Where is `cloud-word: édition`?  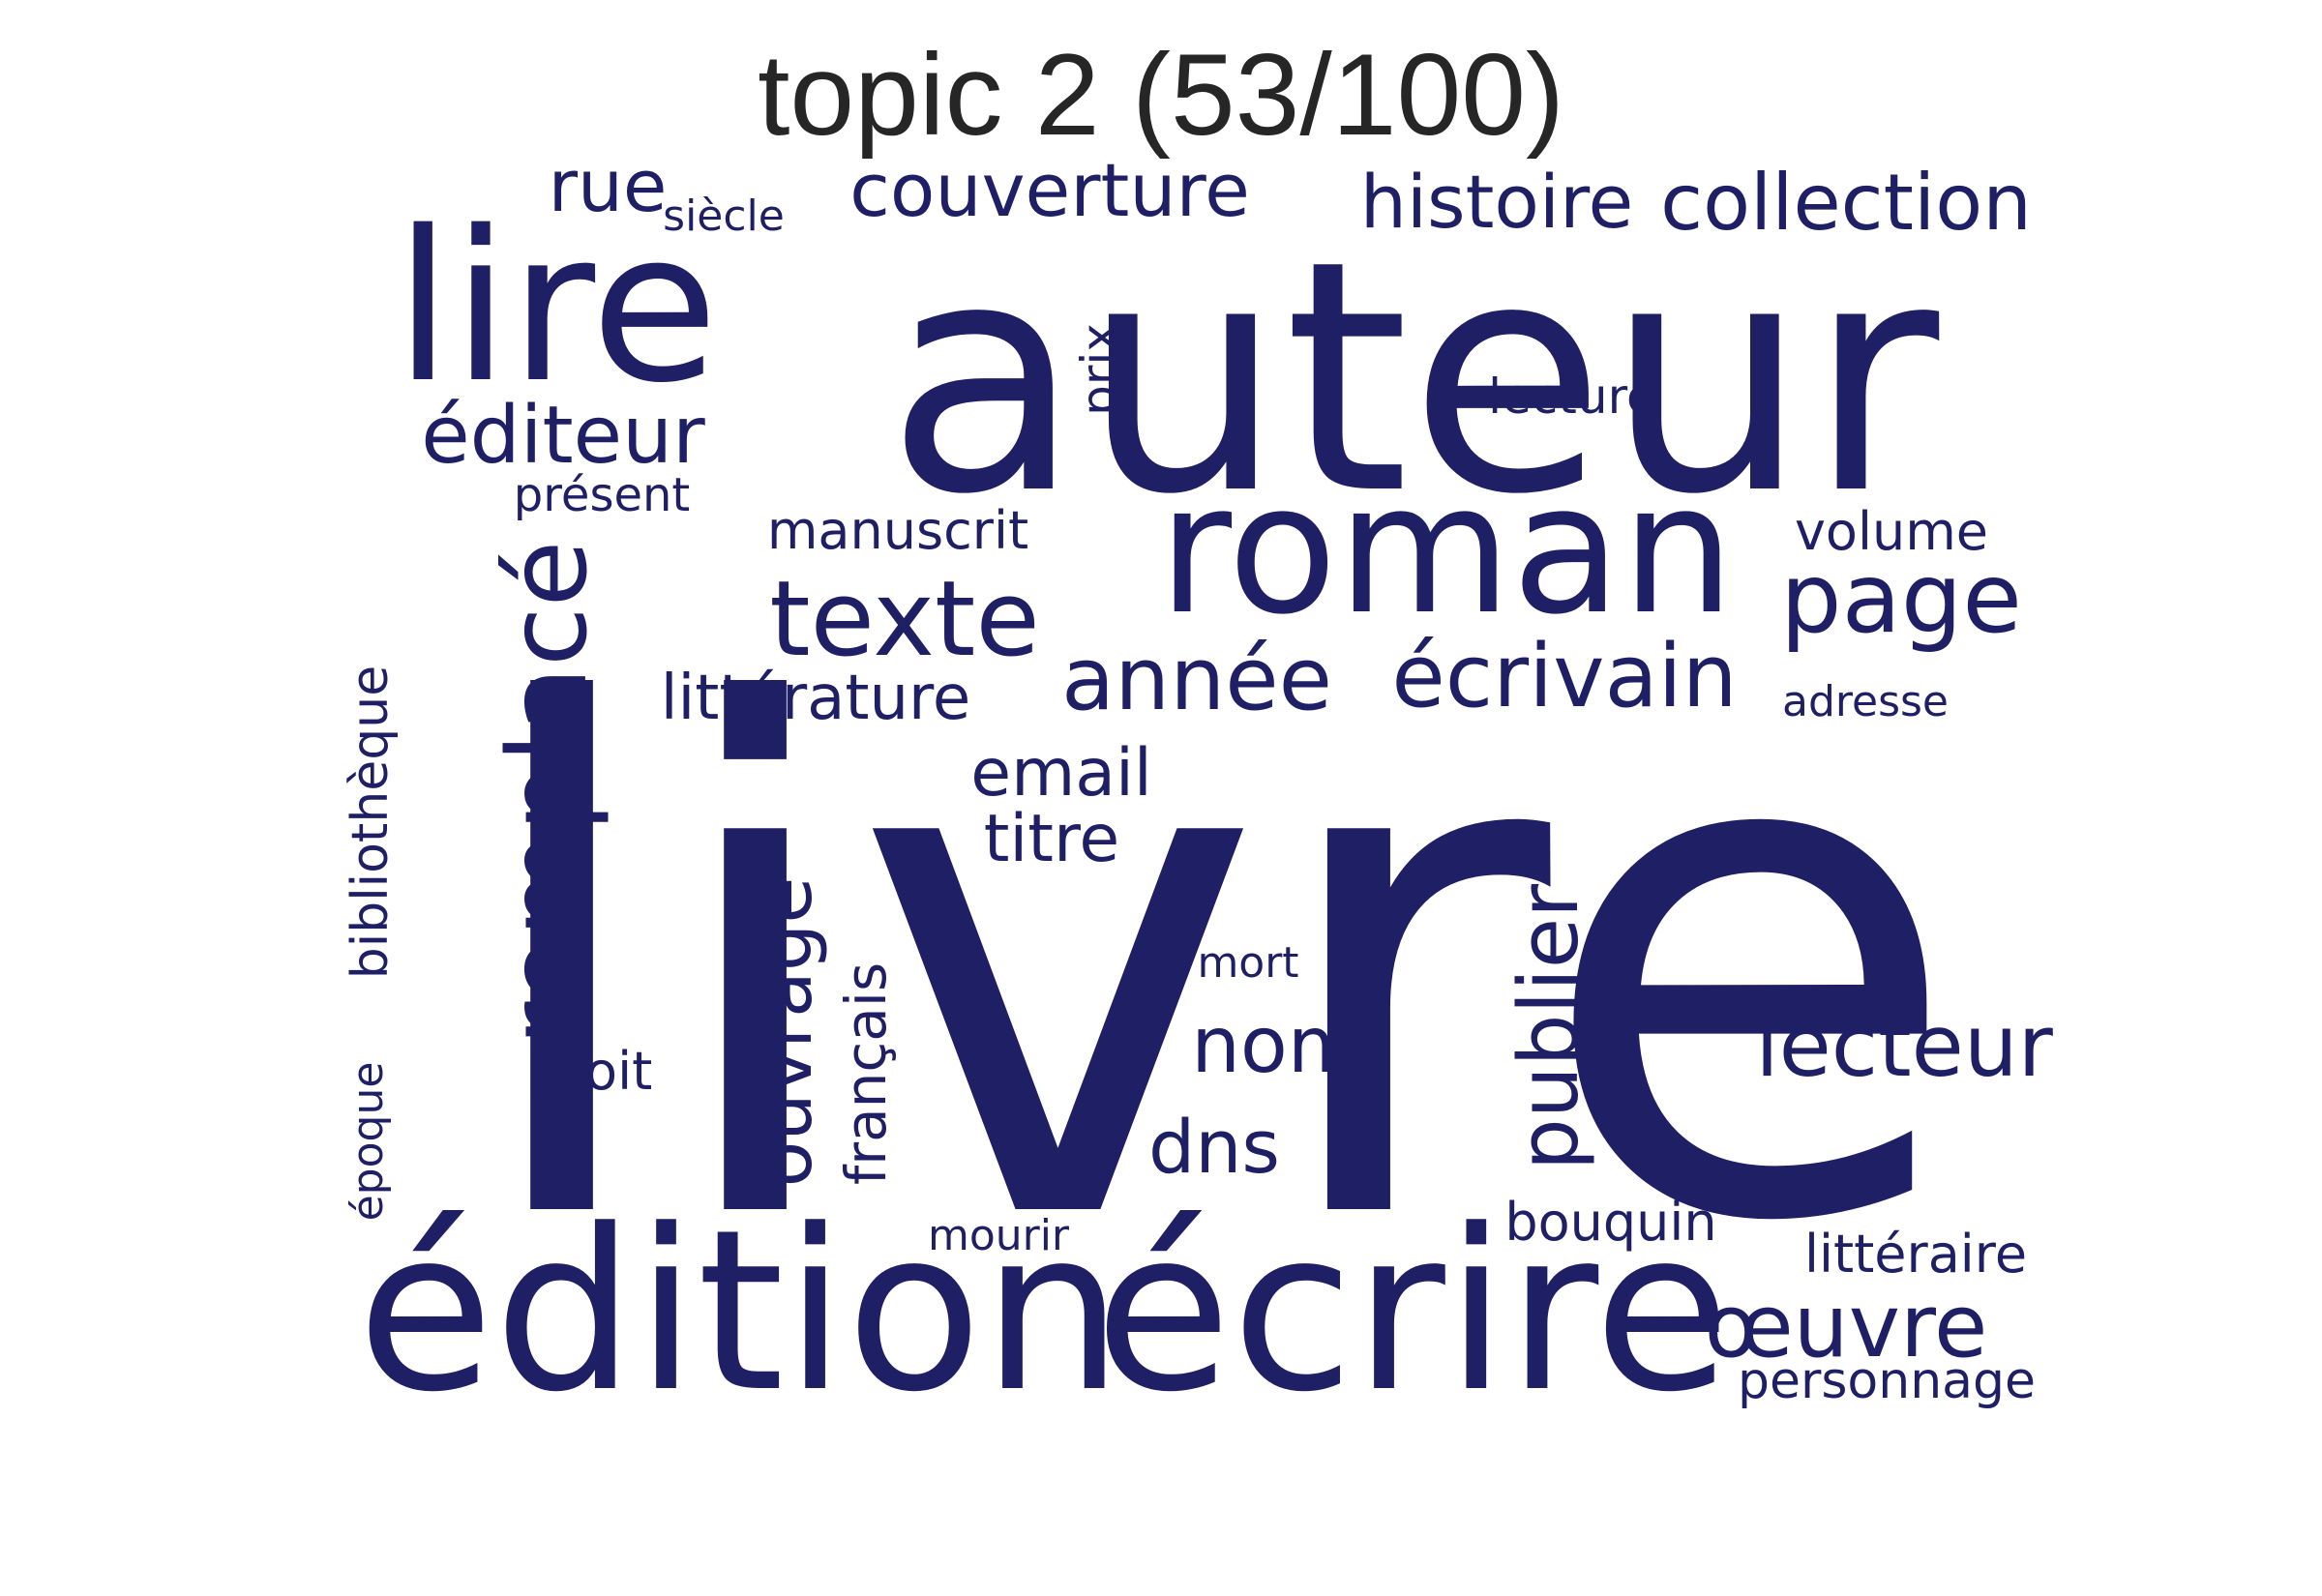
cloud-word: édition is located at coordinates (740, 1312).